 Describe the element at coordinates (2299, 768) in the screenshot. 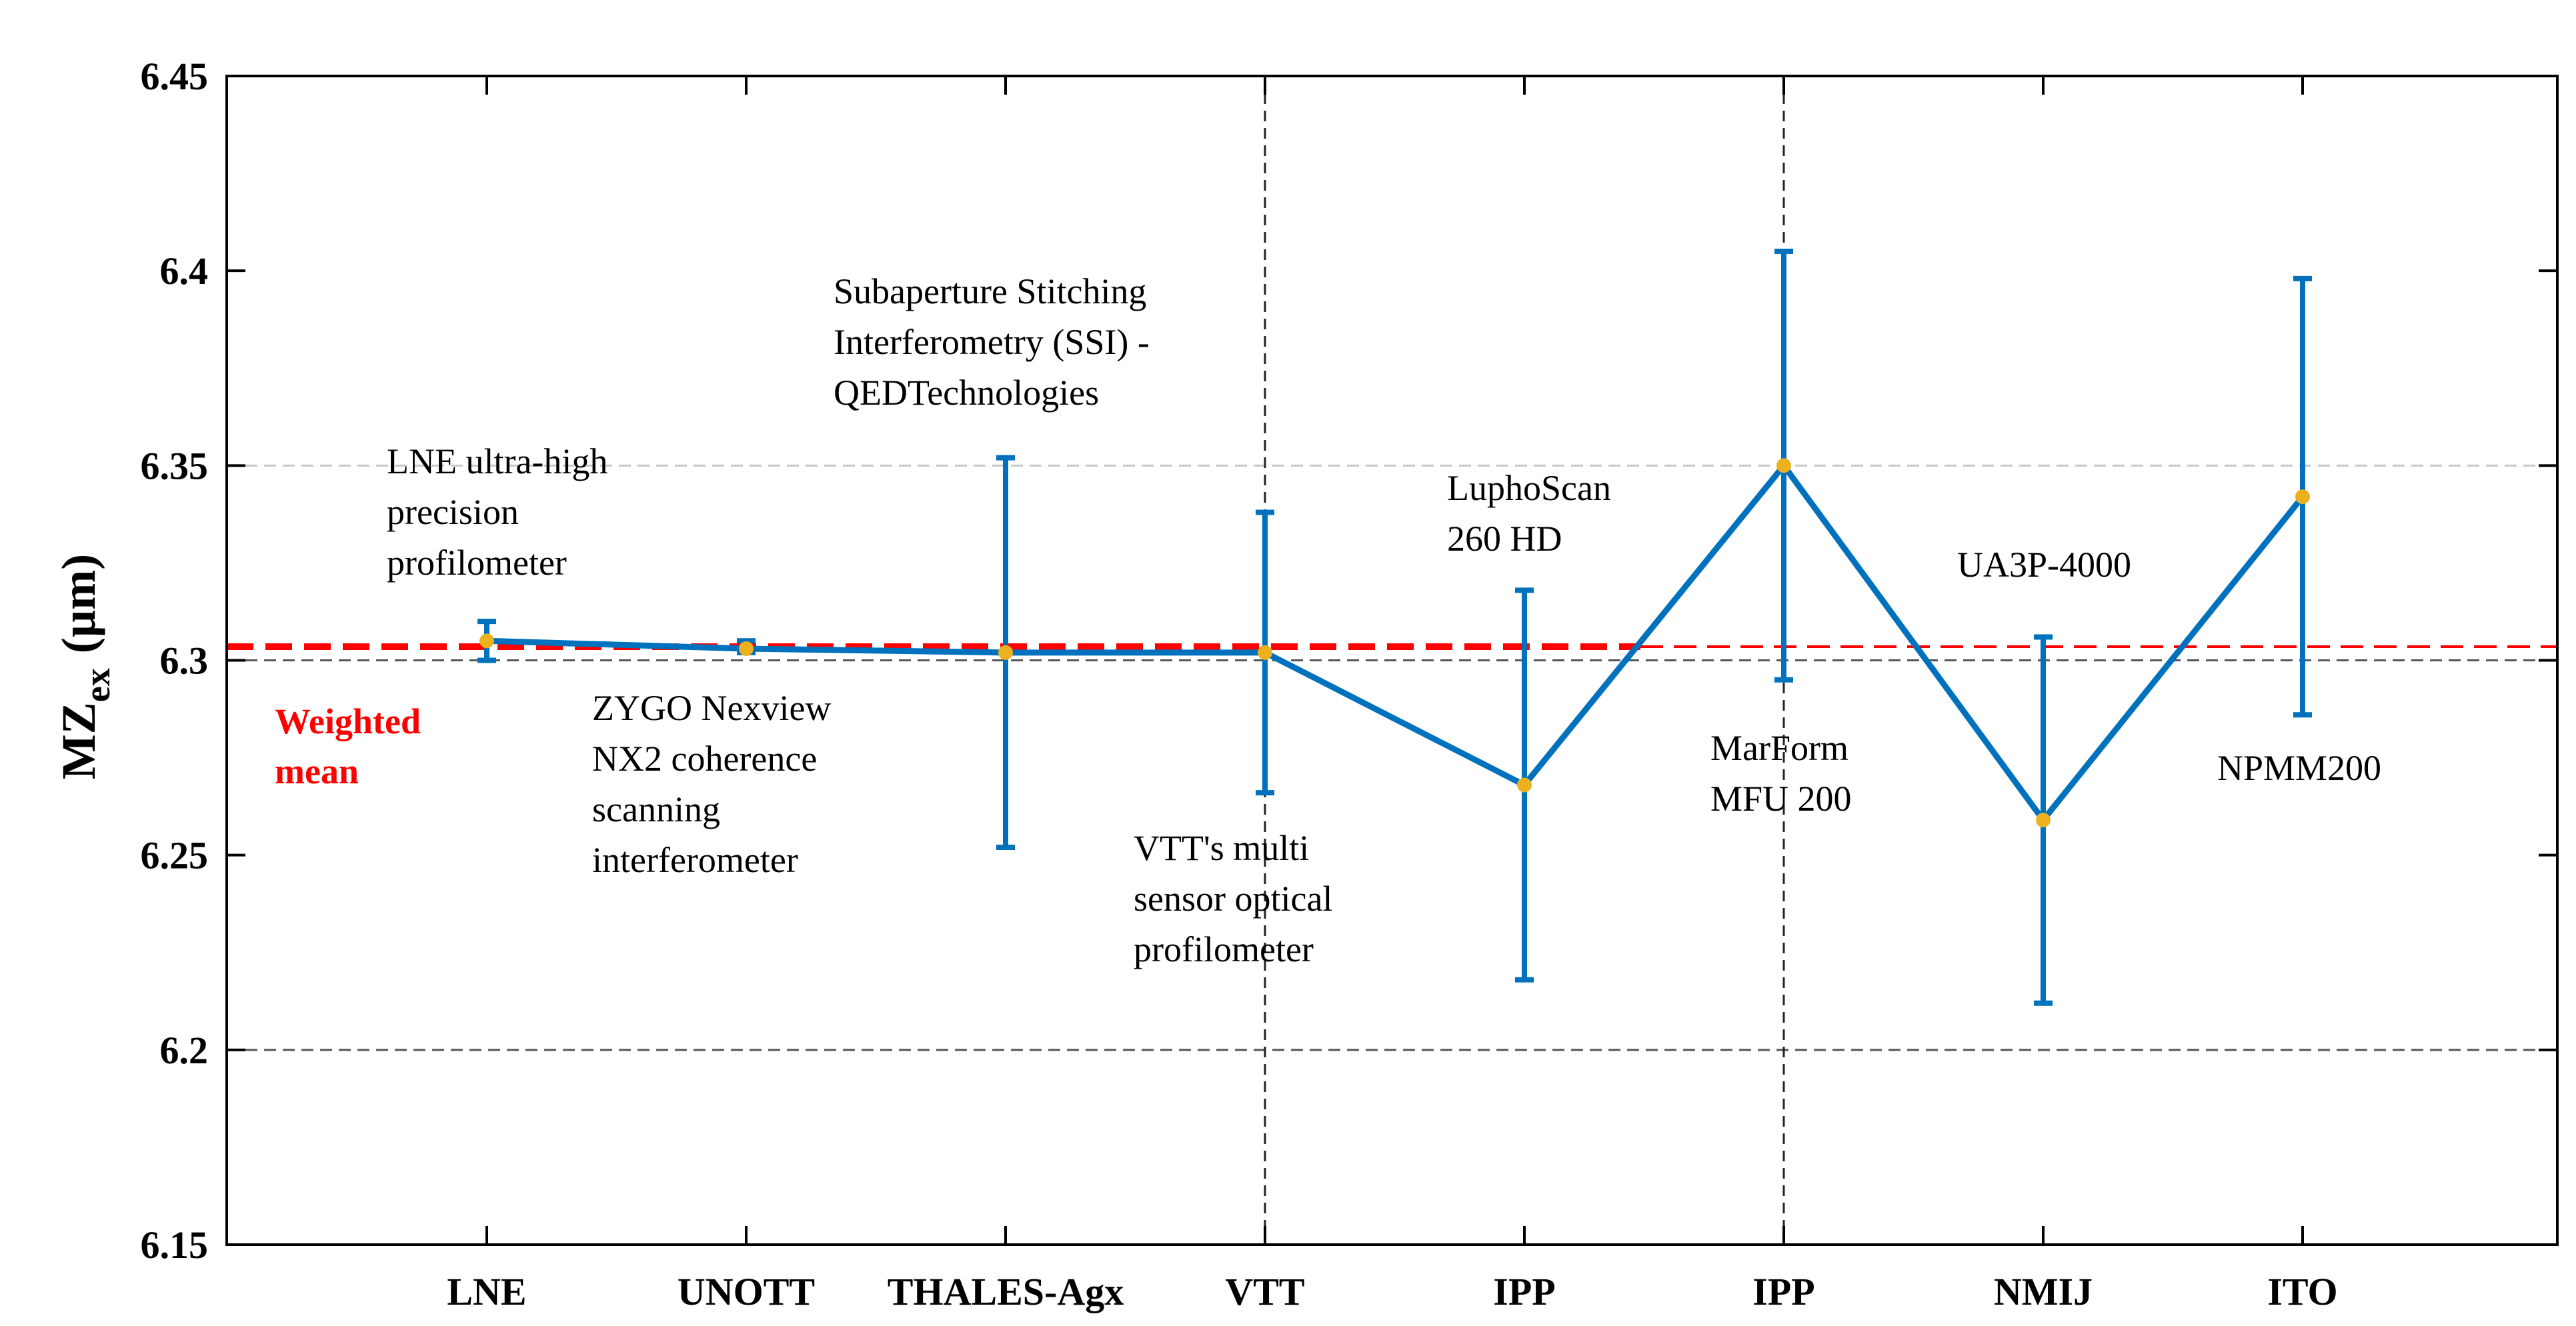

I see `annotation-7-line-0: NPMM200` at that location.